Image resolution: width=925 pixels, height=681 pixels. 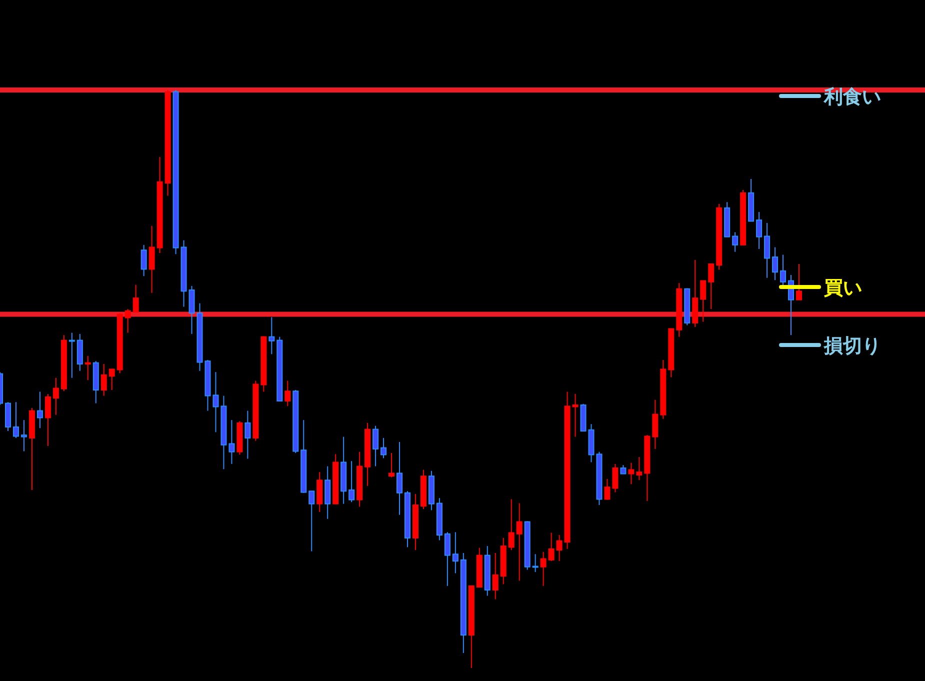 What do you see at coordinates (830, 346) in the screenshot?
I see `annotation: 損切り` at bounding box center [830, 346].